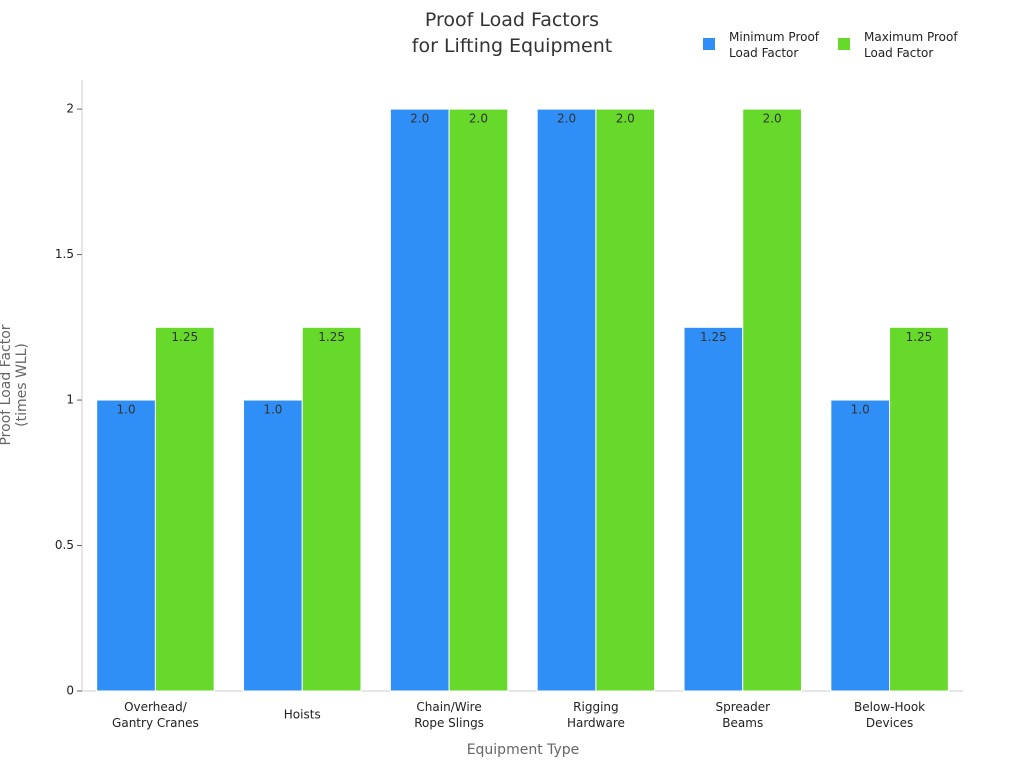 This screenshot has width=1024, height=768. I want to click on y-tick-label: 0.5, so click(64, 545).